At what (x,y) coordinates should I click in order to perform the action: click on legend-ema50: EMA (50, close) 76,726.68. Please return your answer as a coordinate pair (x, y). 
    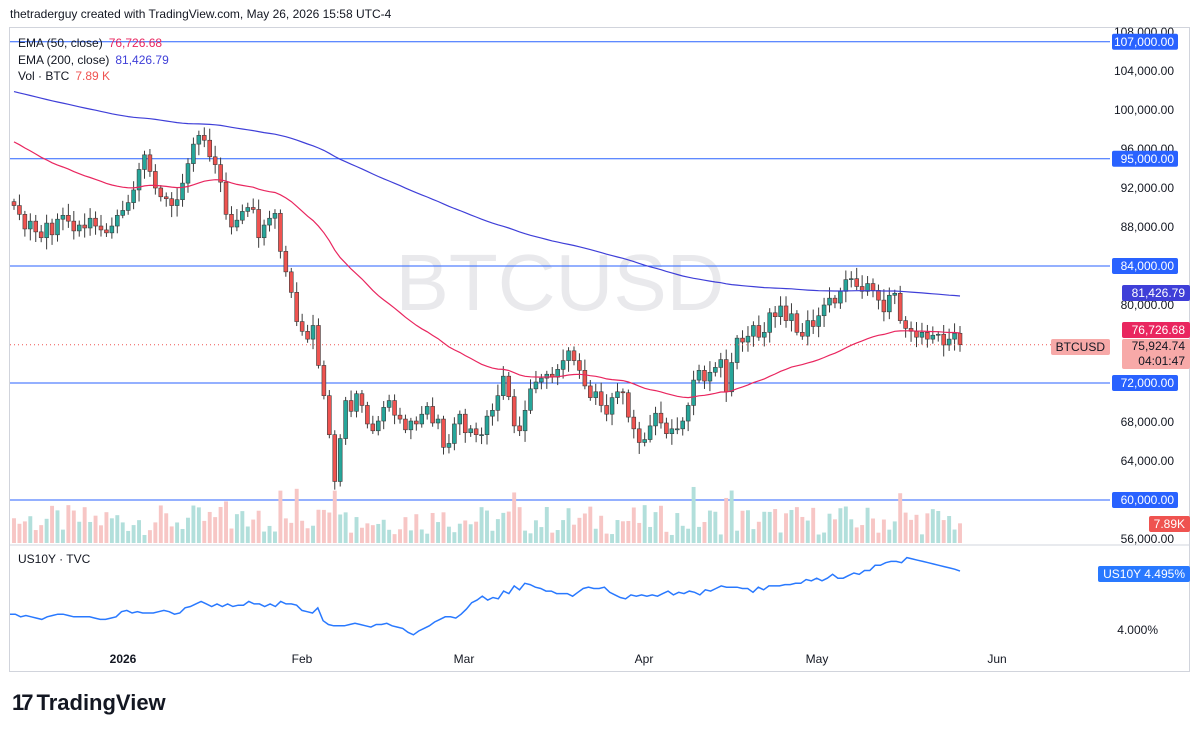
    Looking at the image, I should click on (90, 43).